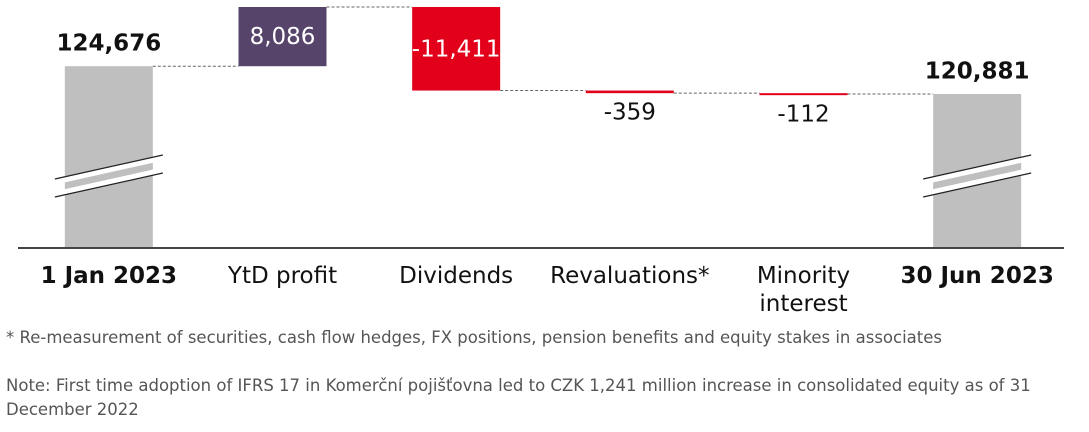  I want to click on x-tick-label: Dividends, so click(456, 276).